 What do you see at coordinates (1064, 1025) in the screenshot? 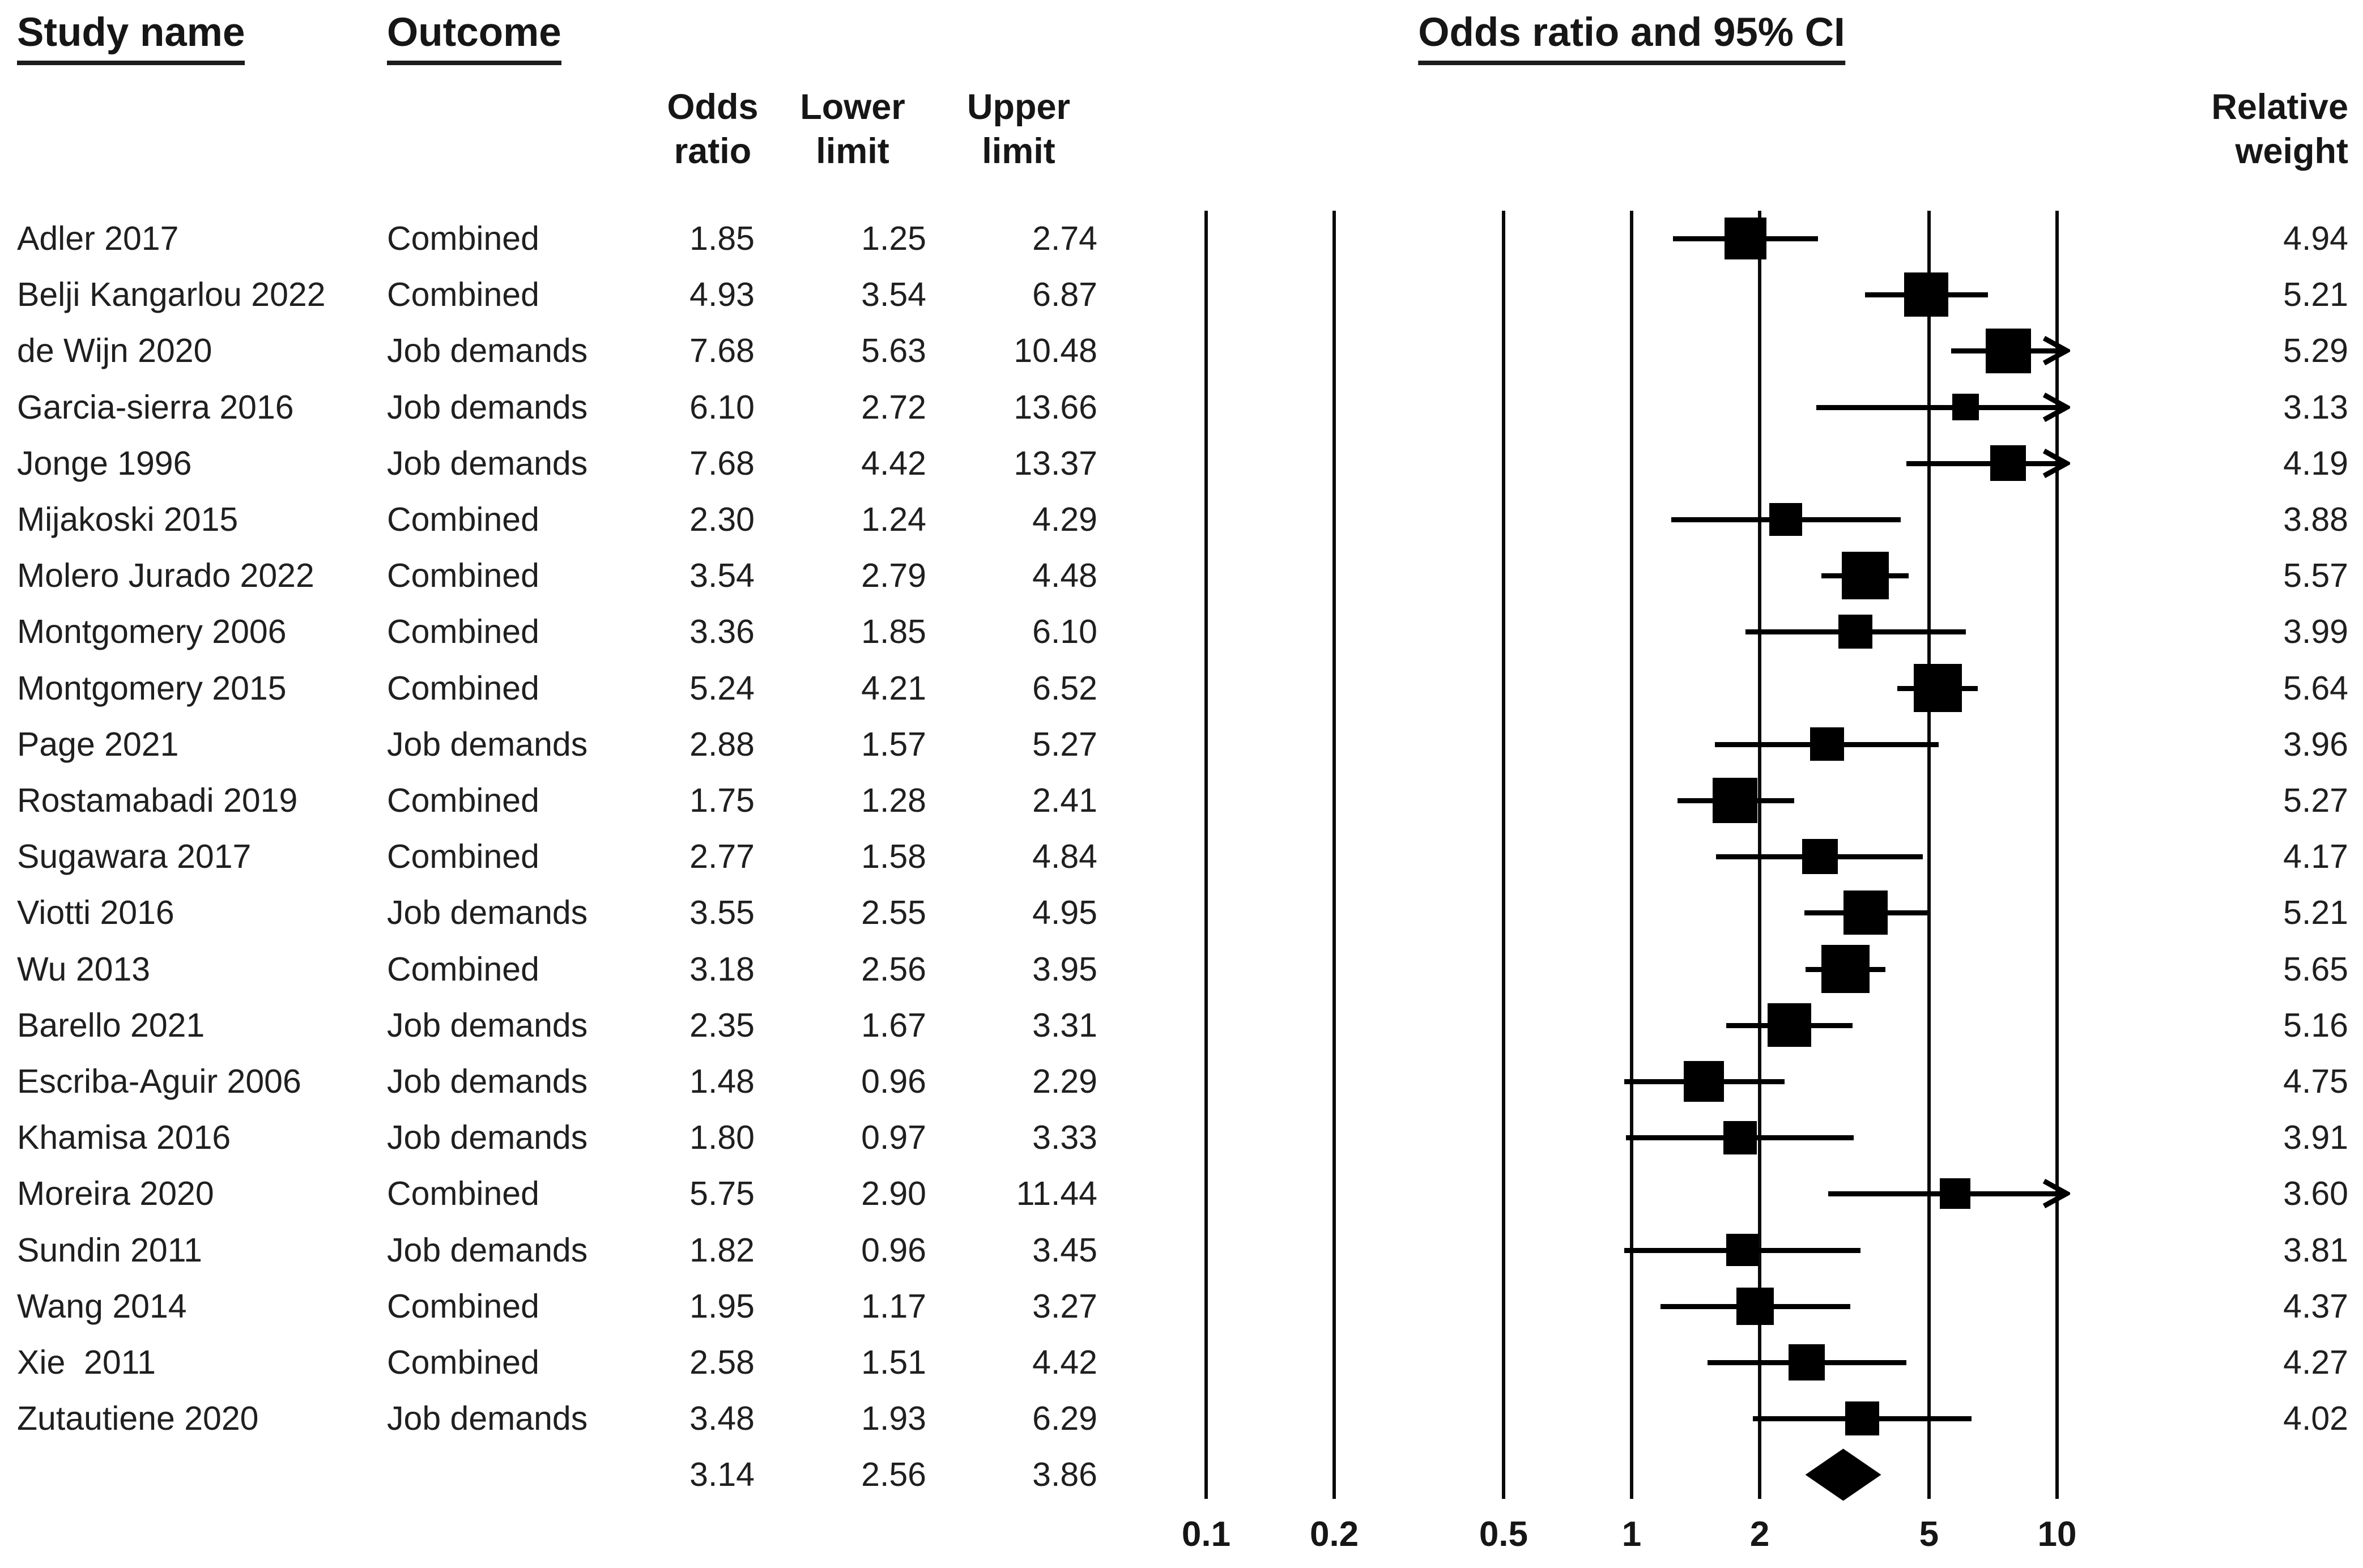
I see `upper-limit-value: 3.31` at bounding box center [1064, 1025].